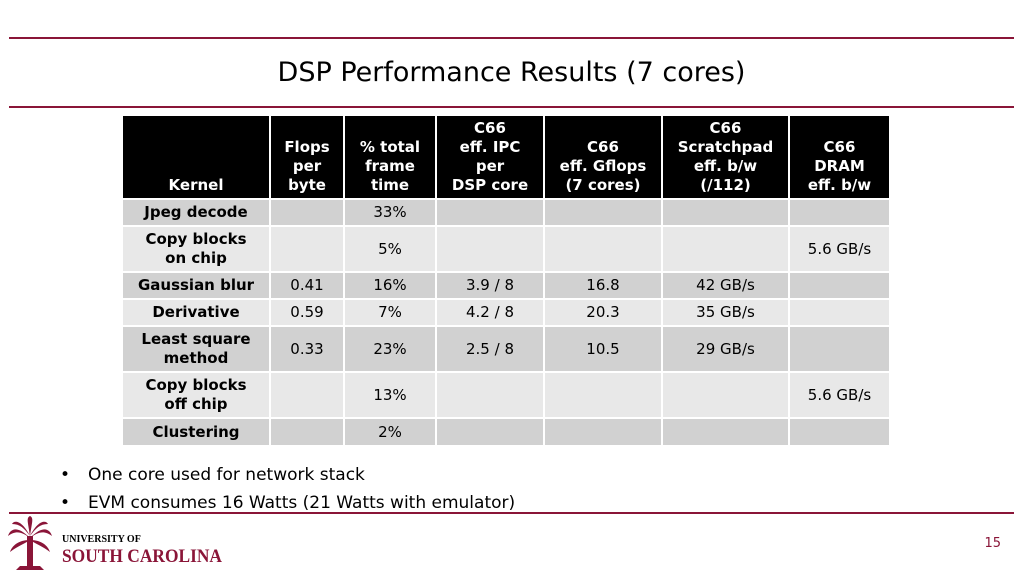 Image resolution: width=1023 pixels, height=577 pixels. I want to click on table-cell: 42 GB/s, so click(726, 285).